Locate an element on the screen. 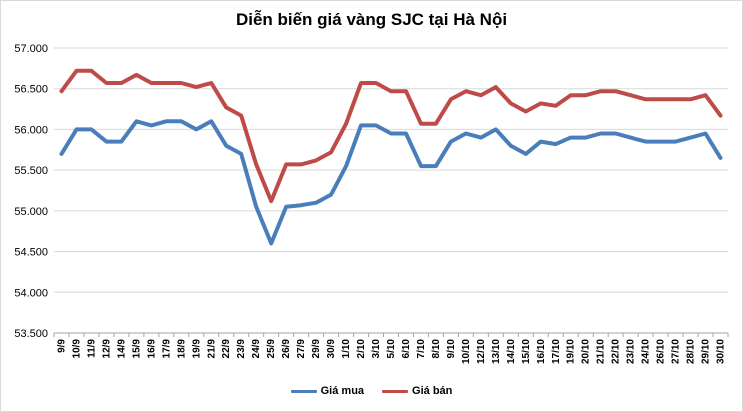 The image size is (743, 412). x-tick-label: 23/10 is located at coordinates (631, 351).